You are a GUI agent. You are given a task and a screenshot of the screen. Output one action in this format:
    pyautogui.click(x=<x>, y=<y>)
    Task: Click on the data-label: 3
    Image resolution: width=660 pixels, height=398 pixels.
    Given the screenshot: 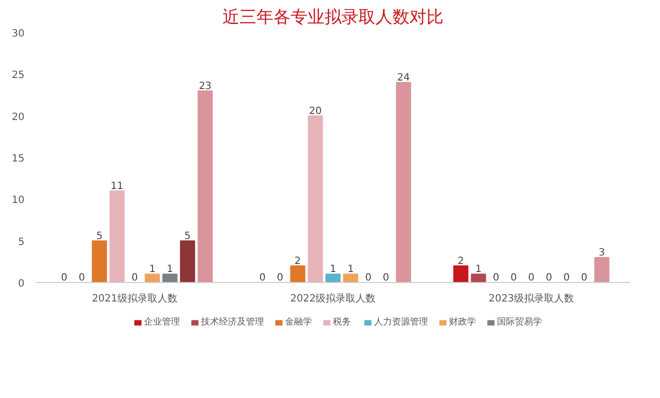 What is the action you would take?
    pyautogui.click(x=602, y=253)
    